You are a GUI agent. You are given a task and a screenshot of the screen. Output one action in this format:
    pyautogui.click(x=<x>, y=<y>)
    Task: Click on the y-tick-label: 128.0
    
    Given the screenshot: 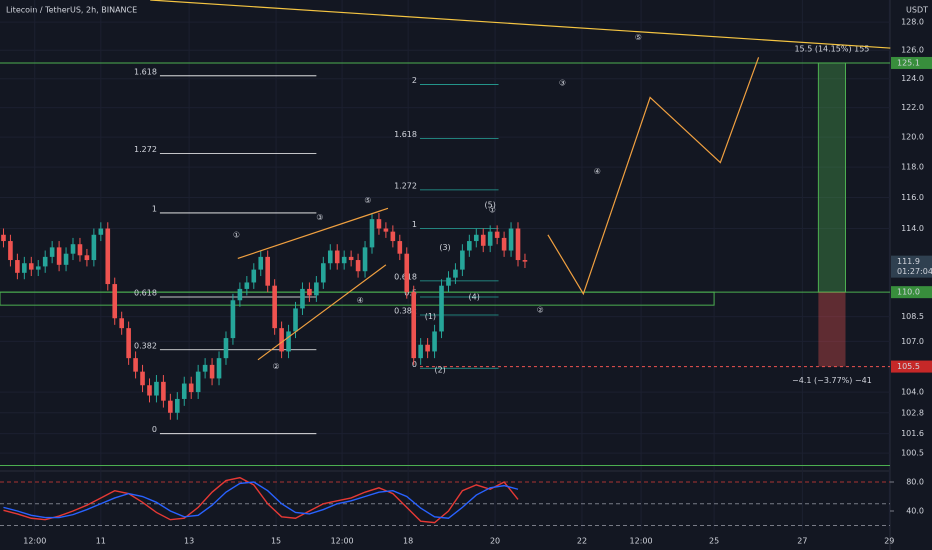 What is the action you would take?
    pyautogui.click(x=912, y=22)
    